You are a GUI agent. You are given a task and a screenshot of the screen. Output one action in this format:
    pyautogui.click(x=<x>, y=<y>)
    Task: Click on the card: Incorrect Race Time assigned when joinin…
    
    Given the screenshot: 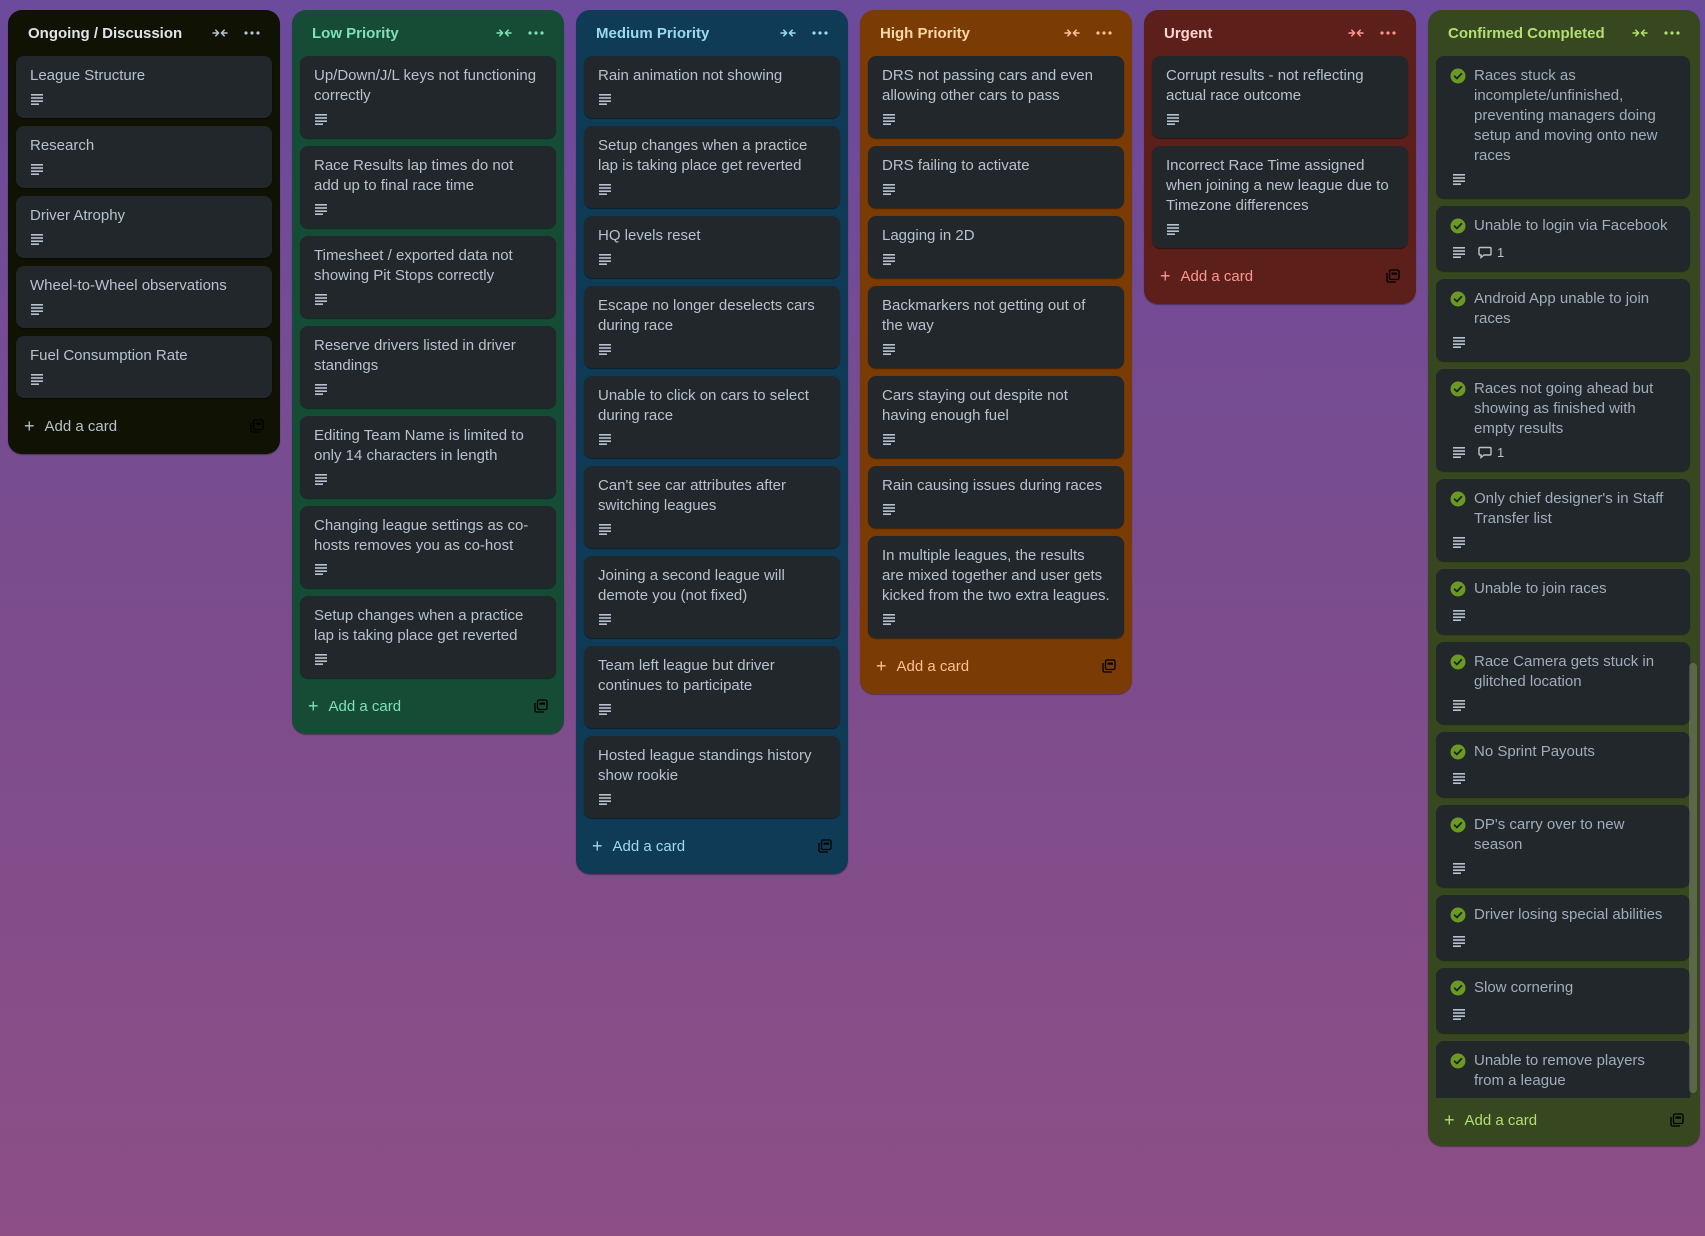 What is the action you would take?
    pyautogui.click(x=1280, y=197)
    